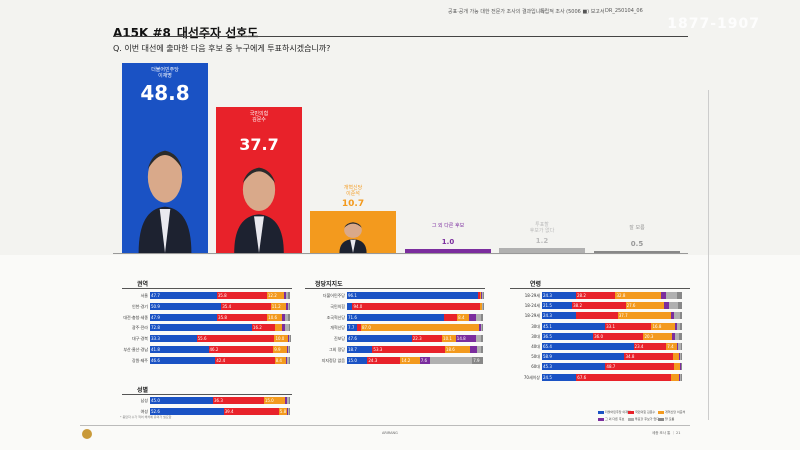 The width and height of the screenshot is (800, 450). What do you see at coordinates (220, 306) in the screenshot?
I see `stacked-bar: 50.9 35.4 11.2` at bounding box center [220, 306].